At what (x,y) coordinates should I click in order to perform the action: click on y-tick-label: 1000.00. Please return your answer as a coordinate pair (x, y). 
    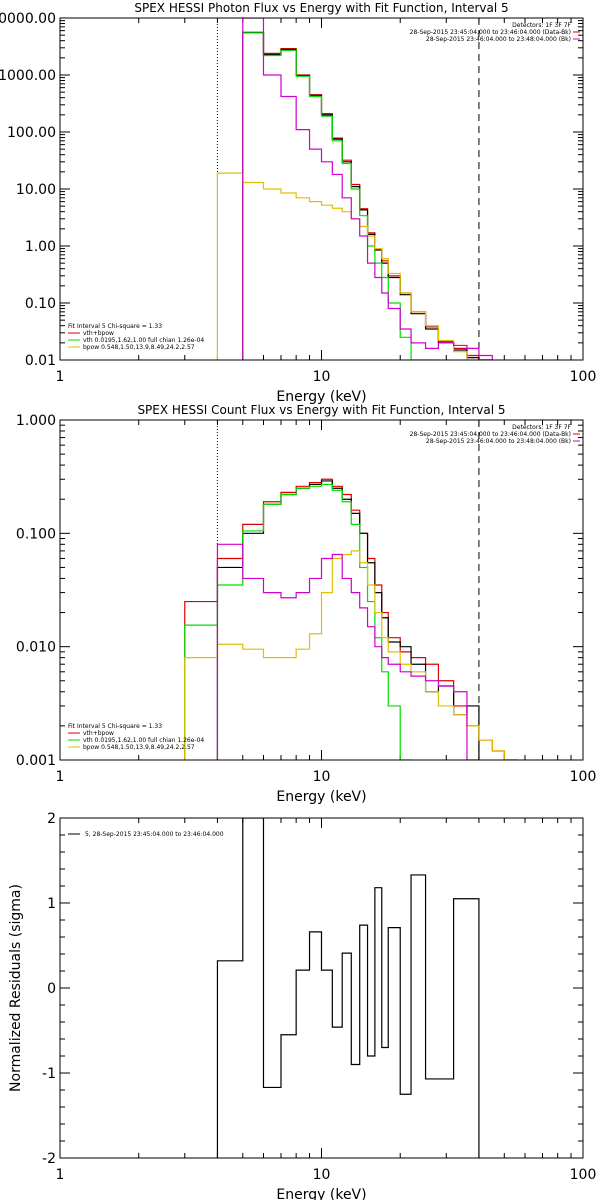
    Looking at the image, I should click on (28, 76).